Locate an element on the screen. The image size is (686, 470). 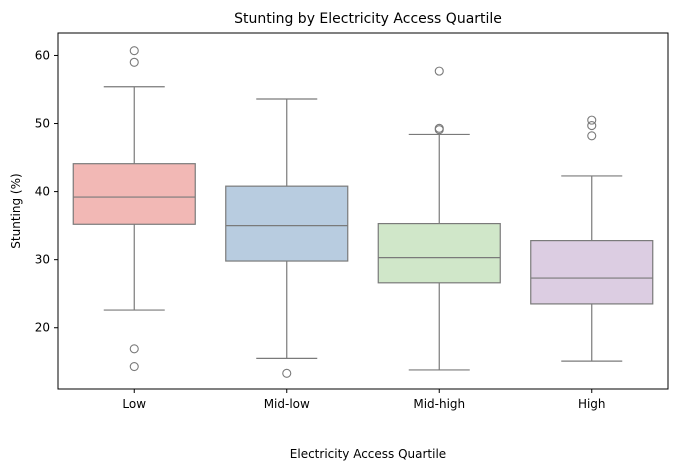
box-group-low is located at coordinates (134, 209).